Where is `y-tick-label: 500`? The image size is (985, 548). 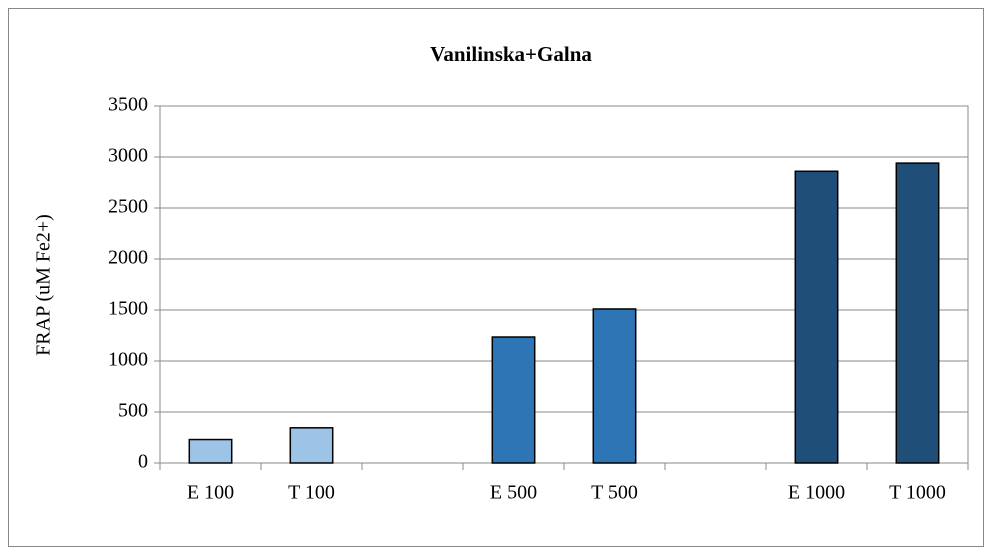
y-tick-label: 500 is located at coordinates (133, 411).